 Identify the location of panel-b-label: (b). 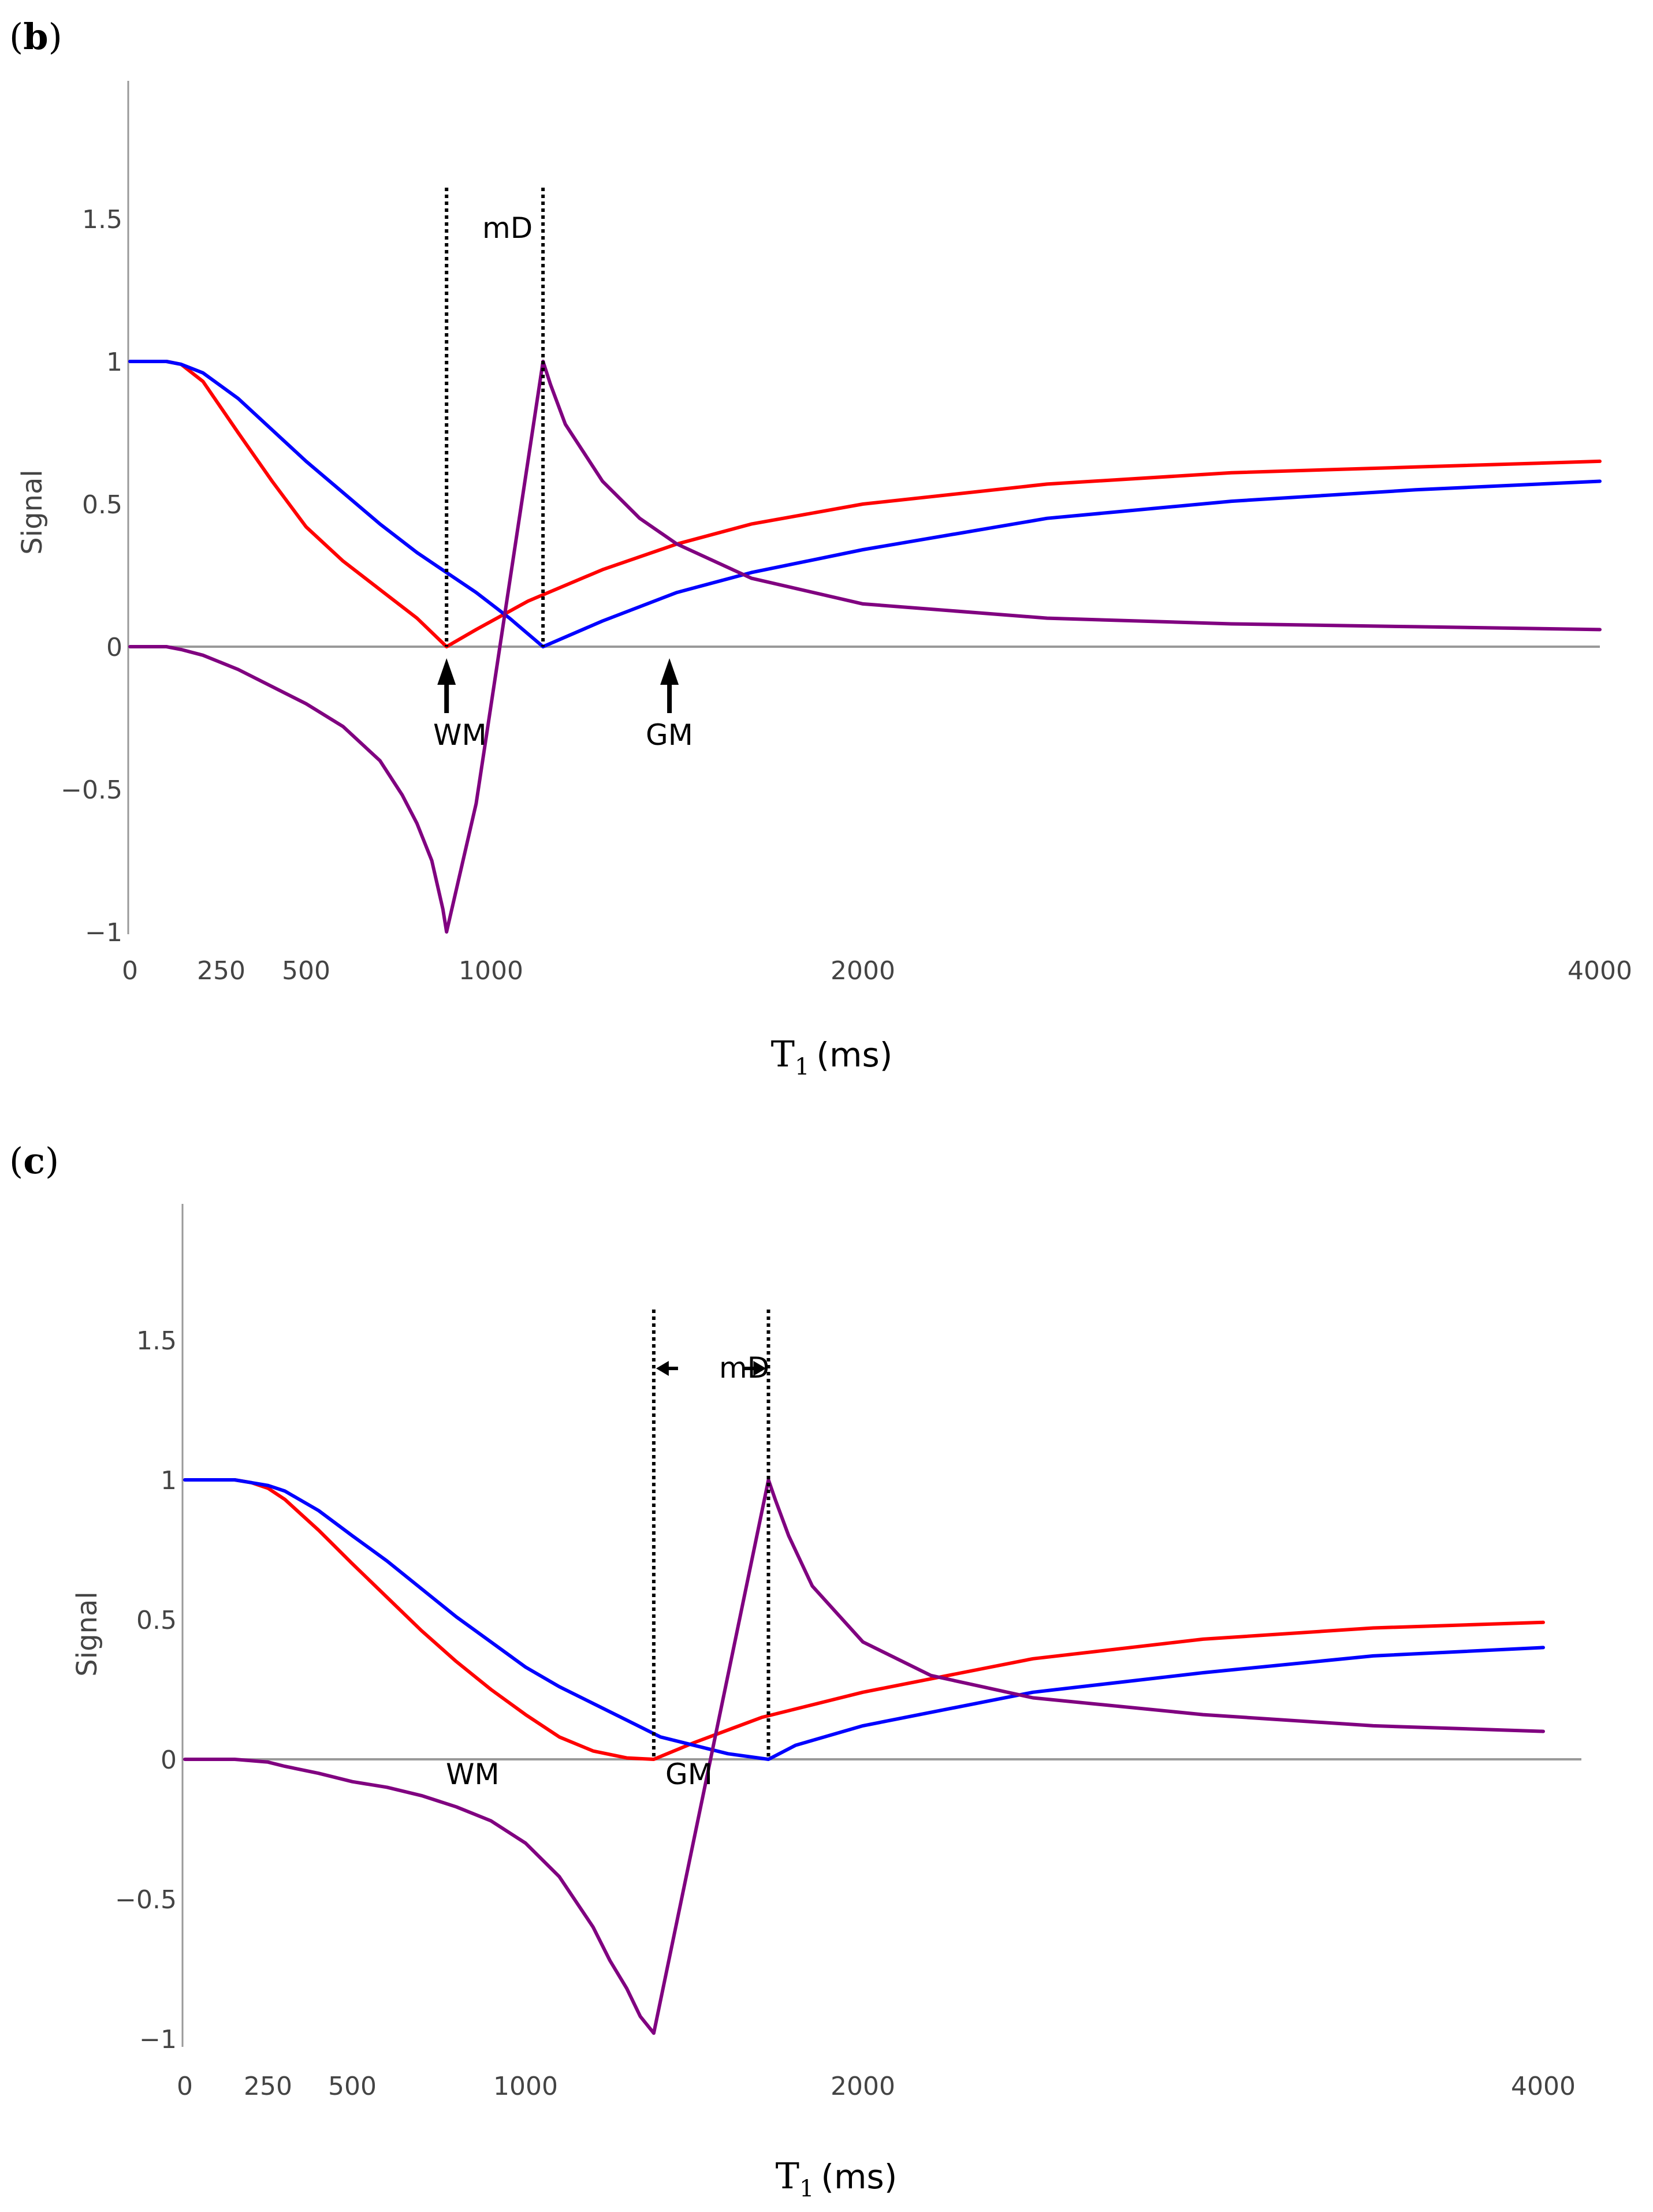
(35, 37).